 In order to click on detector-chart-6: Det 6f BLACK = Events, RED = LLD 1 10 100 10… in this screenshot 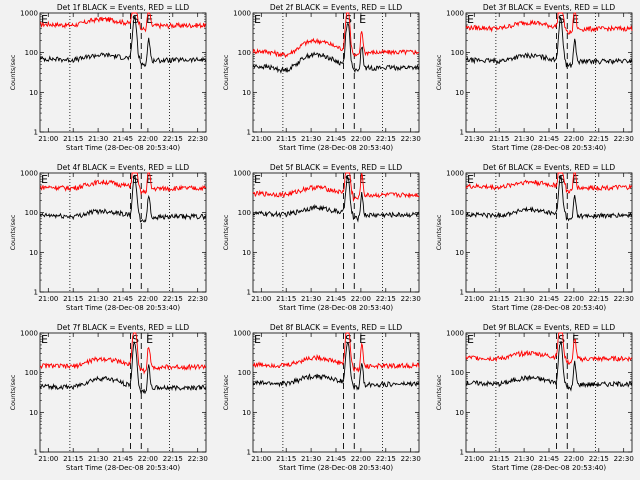, I will do `click(534, 237)`.